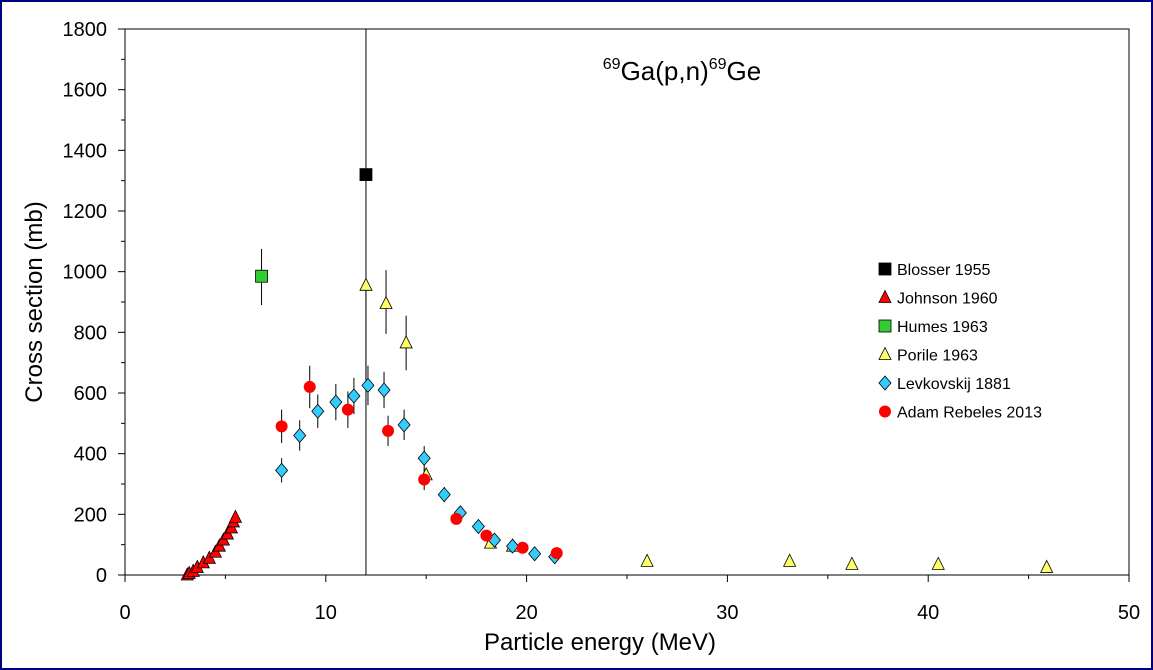 This screenshot has height=670, width=1153. Describe the element at coordinates (744, 71) in the screenshot. I see `title-main-b: Ge` at that location.